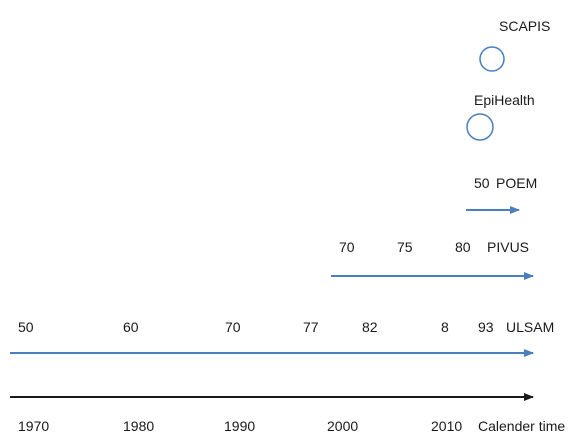 This screenshot has height=435, width=584. I want to click on epihealth-label: EpiHealth, so click(504, 100).